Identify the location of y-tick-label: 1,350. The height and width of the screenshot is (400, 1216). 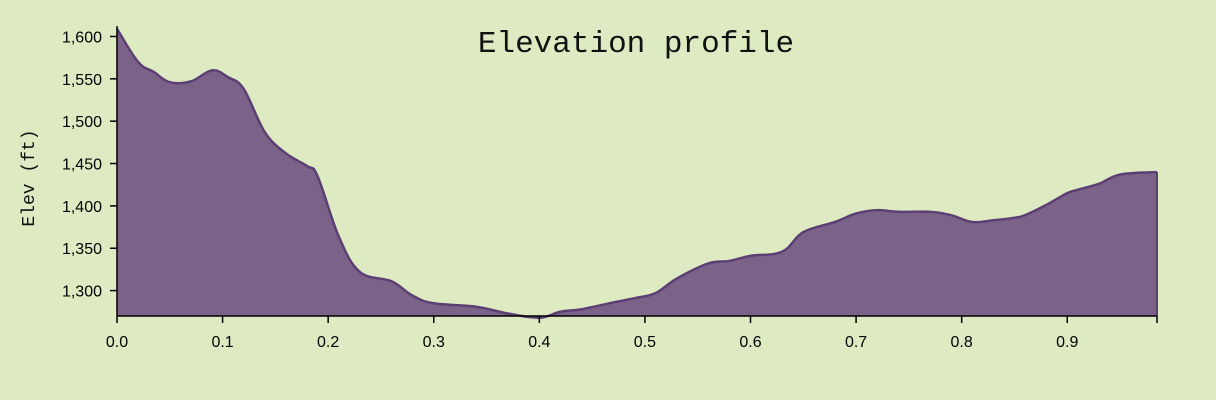
(82, 249).